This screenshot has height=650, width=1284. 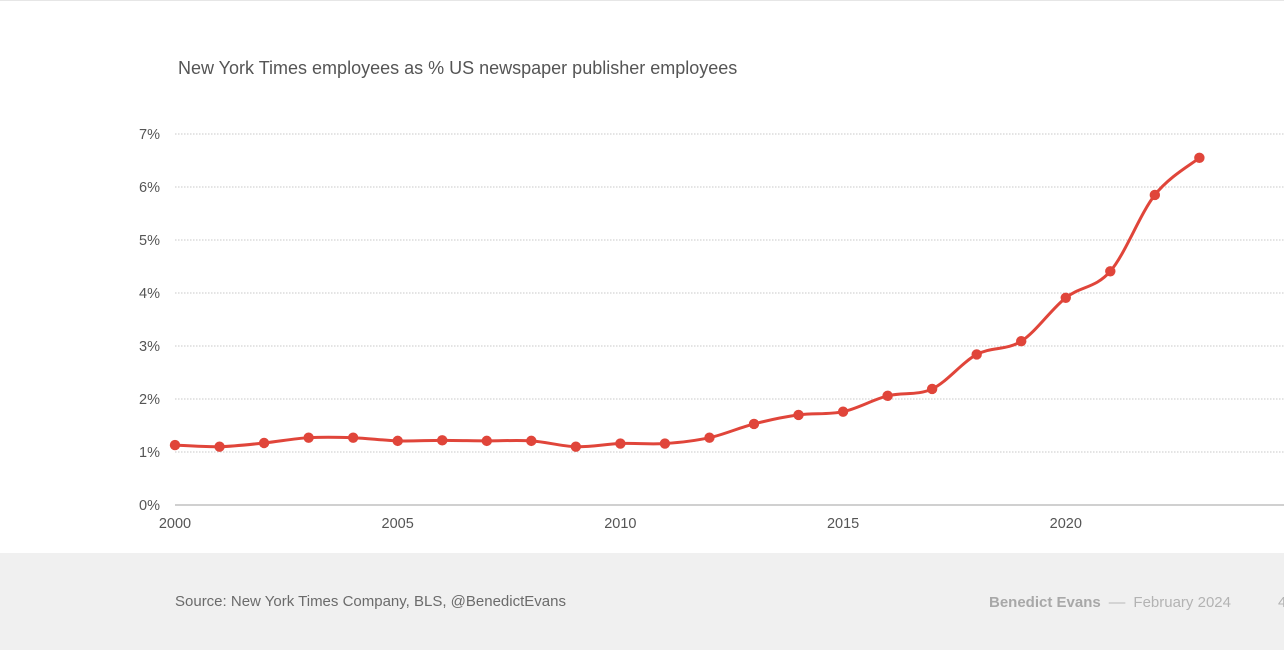 I want to click on data-point-2003, so click(x=308, y=437).